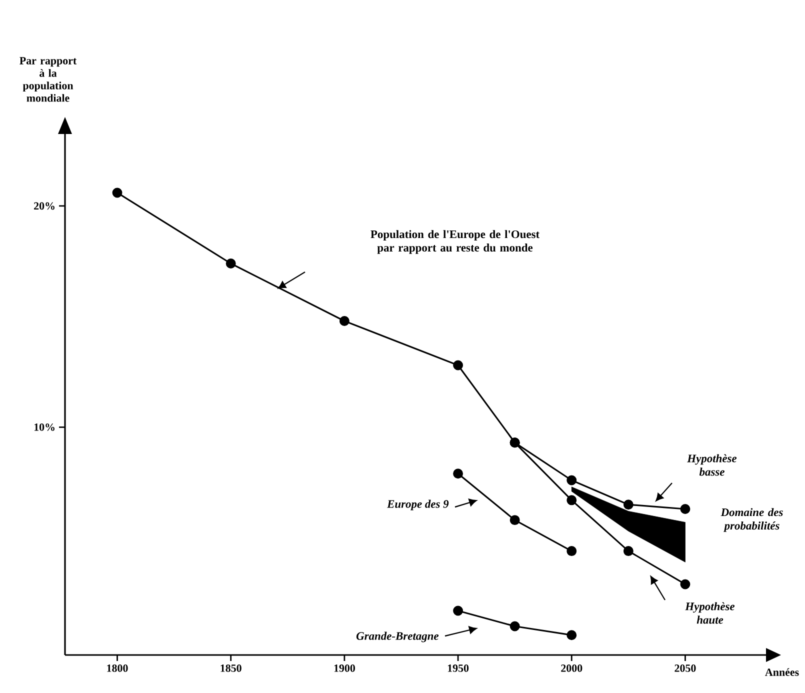 This screenshot has width=805, height=693. Describe the element at coordinates (571, 668) in the screenshot. I see `x-tick-label: 2000` at that location.